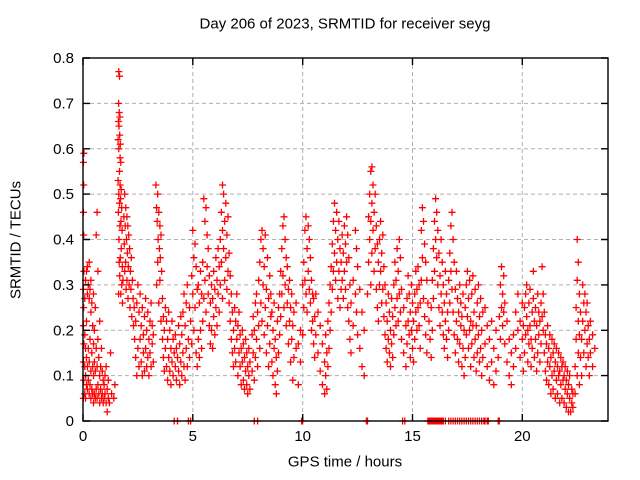  What do you see at coordinates (63, 58) in the screenshot?
I see `y-tick-label: 0.8` at bounding box center [63, 58].